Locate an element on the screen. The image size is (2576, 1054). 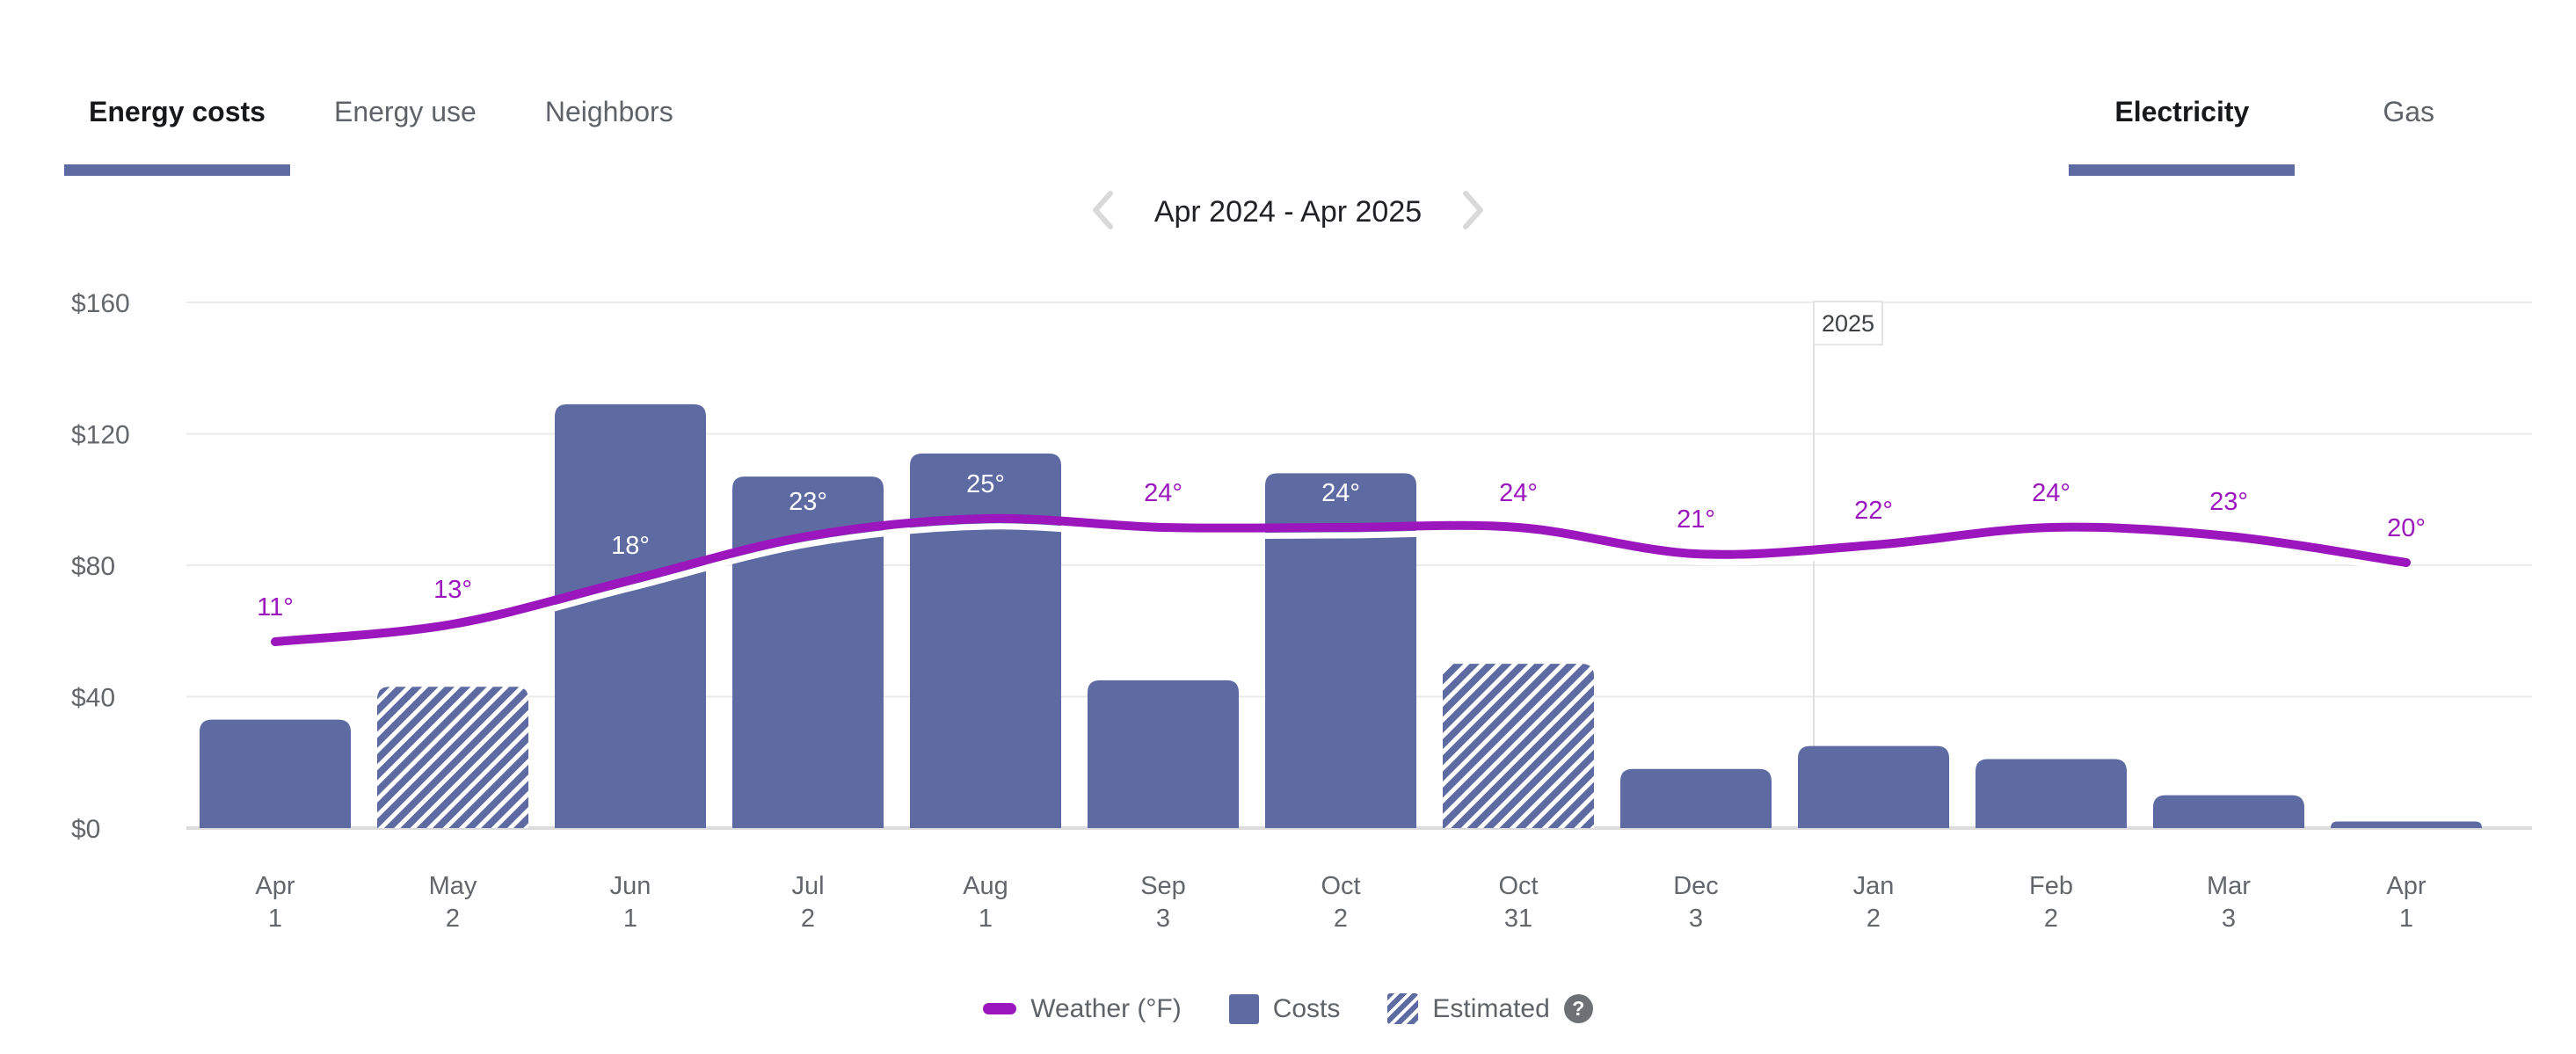
temp-label-apr-1: 20° is located at coordinates (2406, 528).